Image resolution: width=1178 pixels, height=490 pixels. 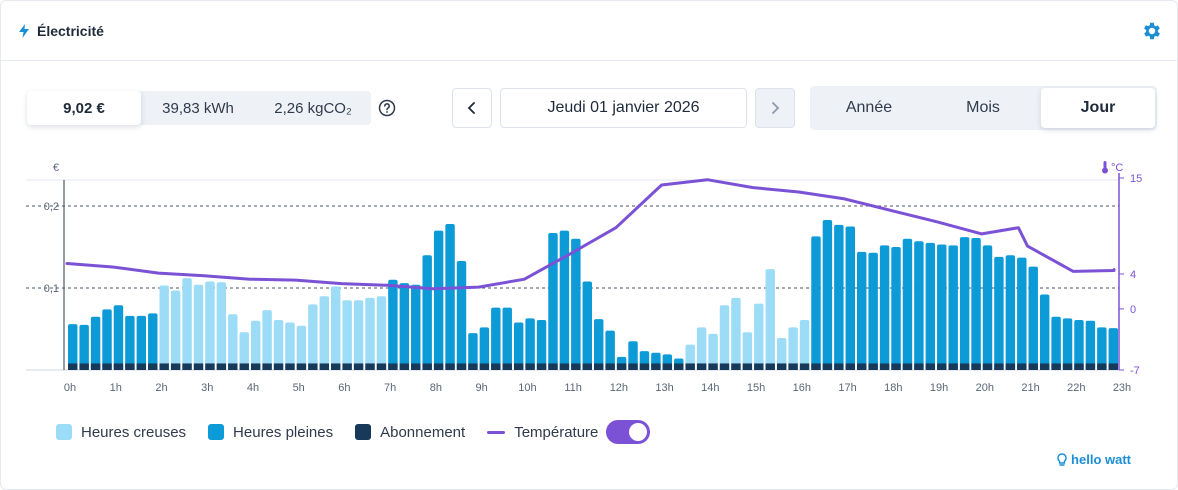 I want to click on card-title-group: Électricité, so click(x=61, y=31).